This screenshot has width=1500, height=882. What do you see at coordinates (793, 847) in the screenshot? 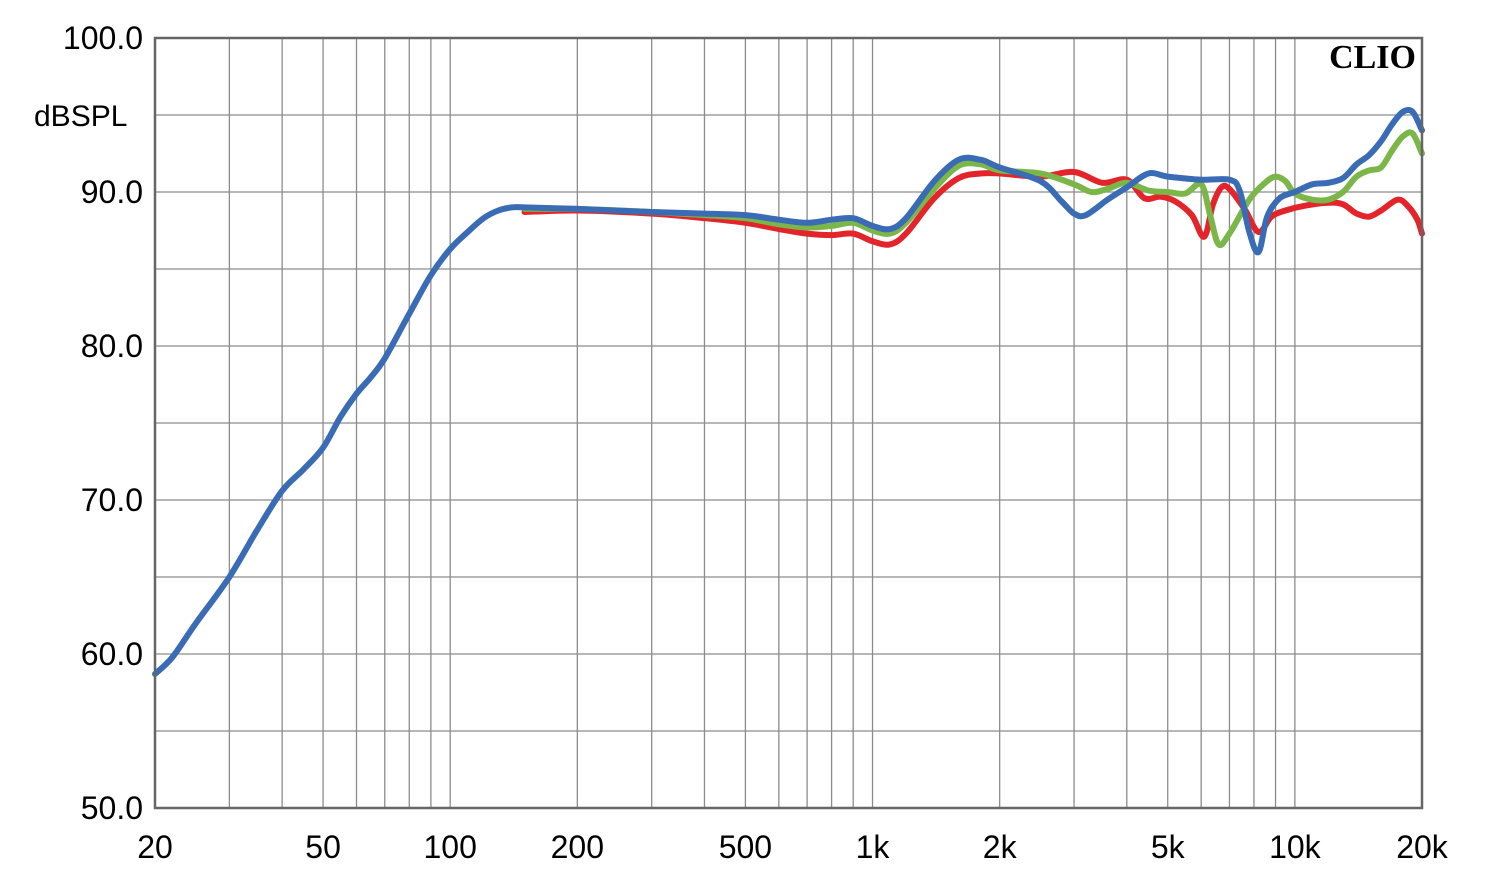
I see `x-tick-labels: 20 50 100 200 500 1k 2k 5k 10k 20k` at bounding box center [793, 847].